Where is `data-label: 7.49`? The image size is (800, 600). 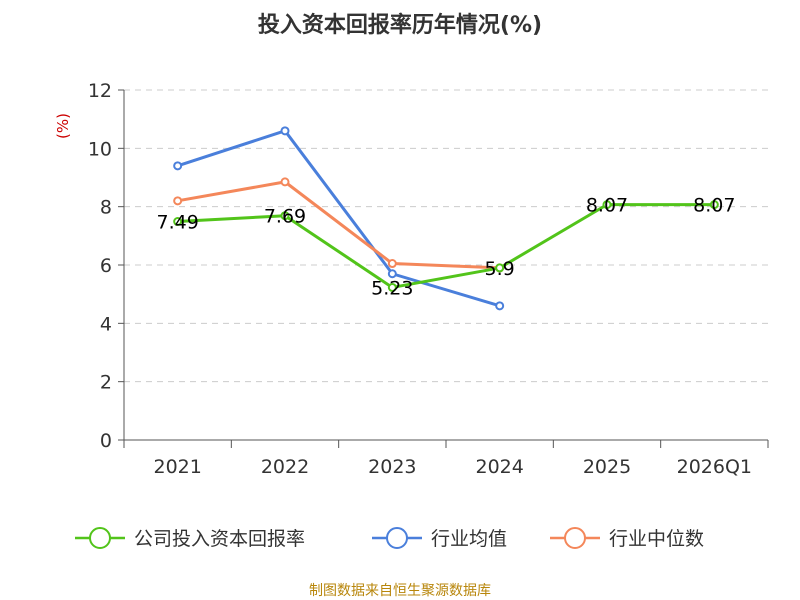
data-label: 7.49 is located at coordinates (178, 223).